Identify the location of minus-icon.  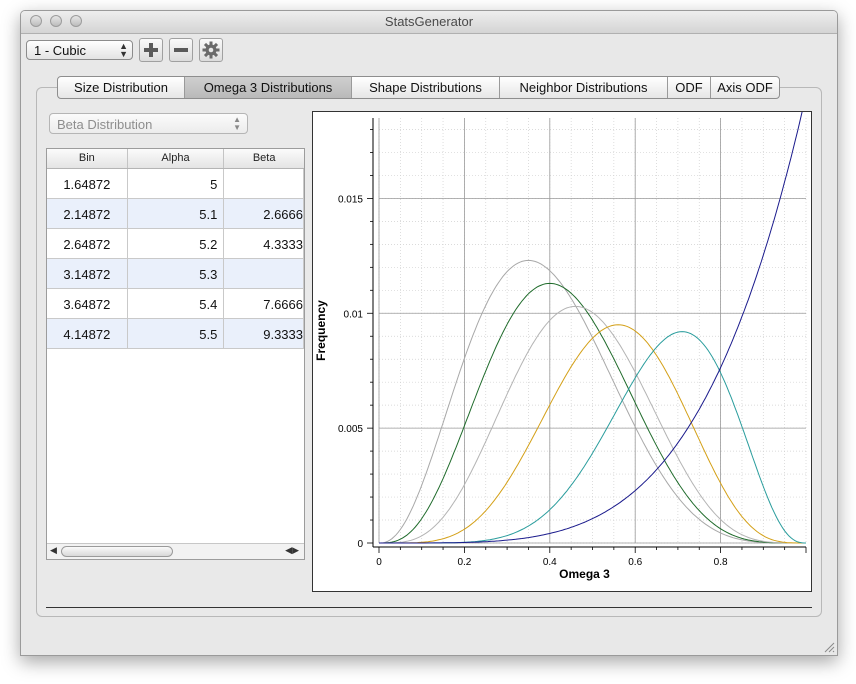
(181, 50).